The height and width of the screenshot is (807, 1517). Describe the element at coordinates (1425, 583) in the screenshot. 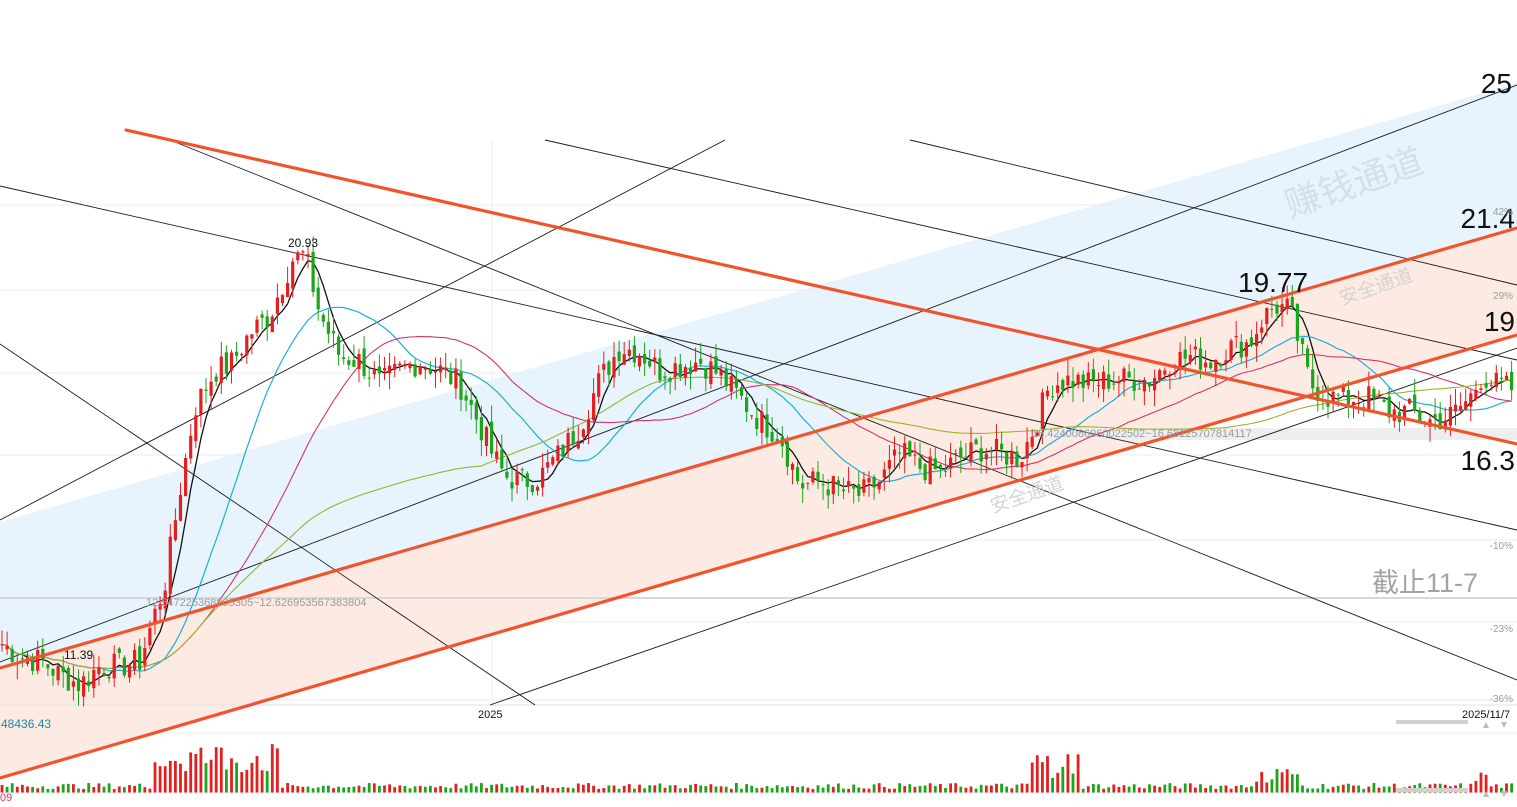

I see `date-label: 截止11-7` at that location.